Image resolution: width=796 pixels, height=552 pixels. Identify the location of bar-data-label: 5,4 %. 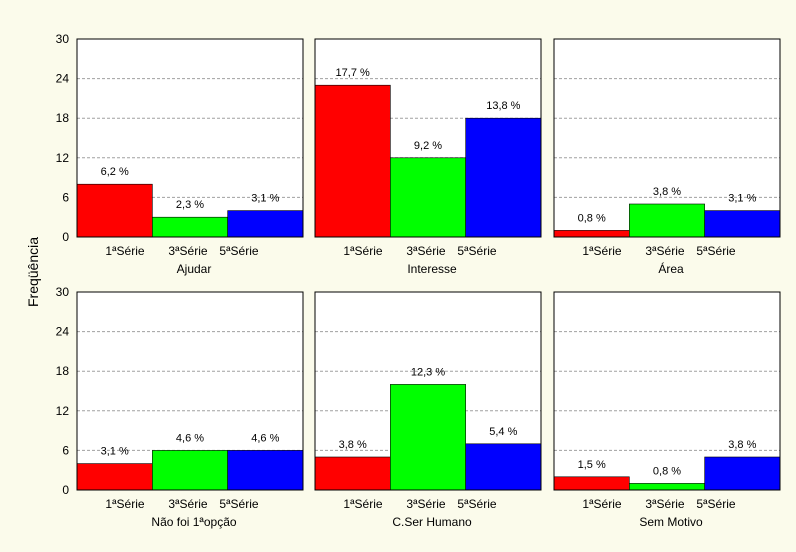
(503, 432).